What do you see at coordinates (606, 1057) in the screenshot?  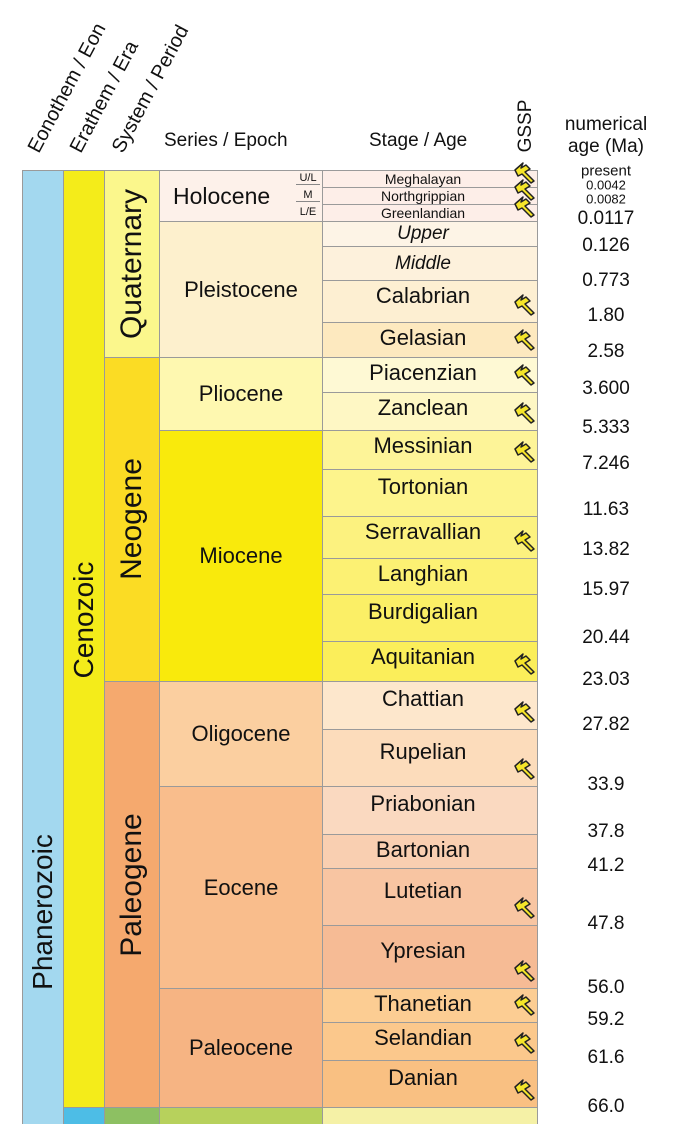 I see `numerical-age-label: 61.6` at bounding box center [606, 1057].